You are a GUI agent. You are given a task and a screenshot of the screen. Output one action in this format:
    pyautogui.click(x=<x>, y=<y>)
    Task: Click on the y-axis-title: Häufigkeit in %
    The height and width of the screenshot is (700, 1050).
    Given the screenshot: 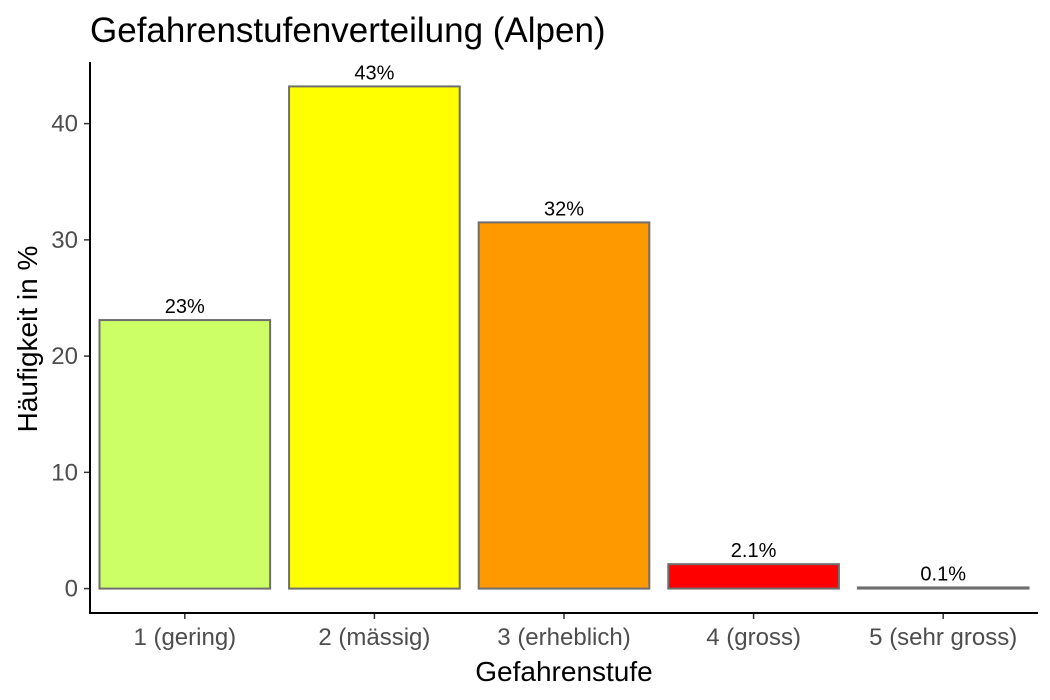 What is the action you would take?
    pyautogui.click(x=27, y=339)
    